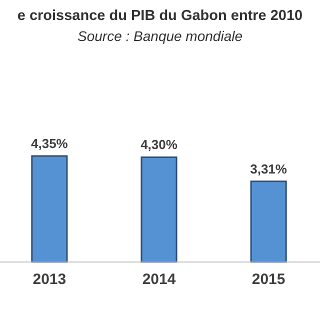  I want to click on chart-subtitle: Source : Banque mondiale, so click(160, 36).